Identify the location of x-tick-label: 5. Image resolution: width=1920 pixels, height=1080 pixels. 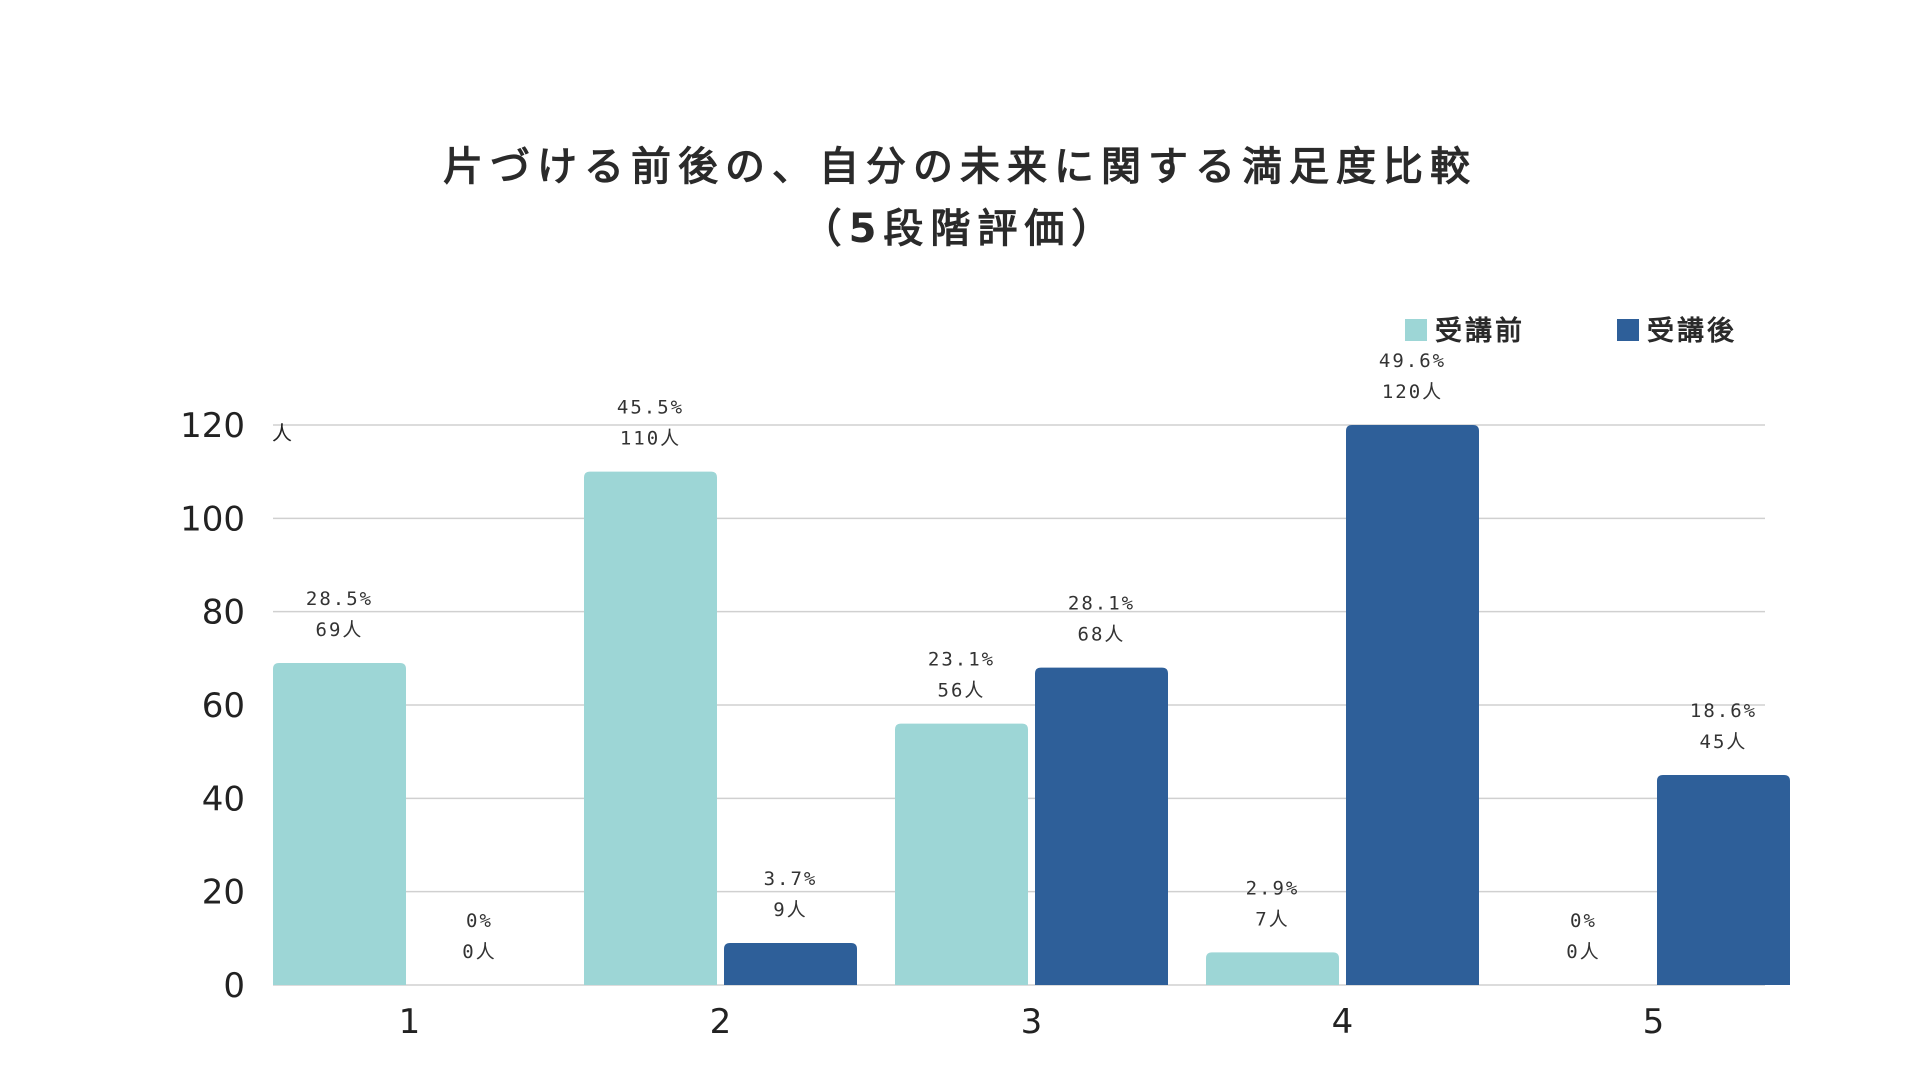
(1654, 1022).